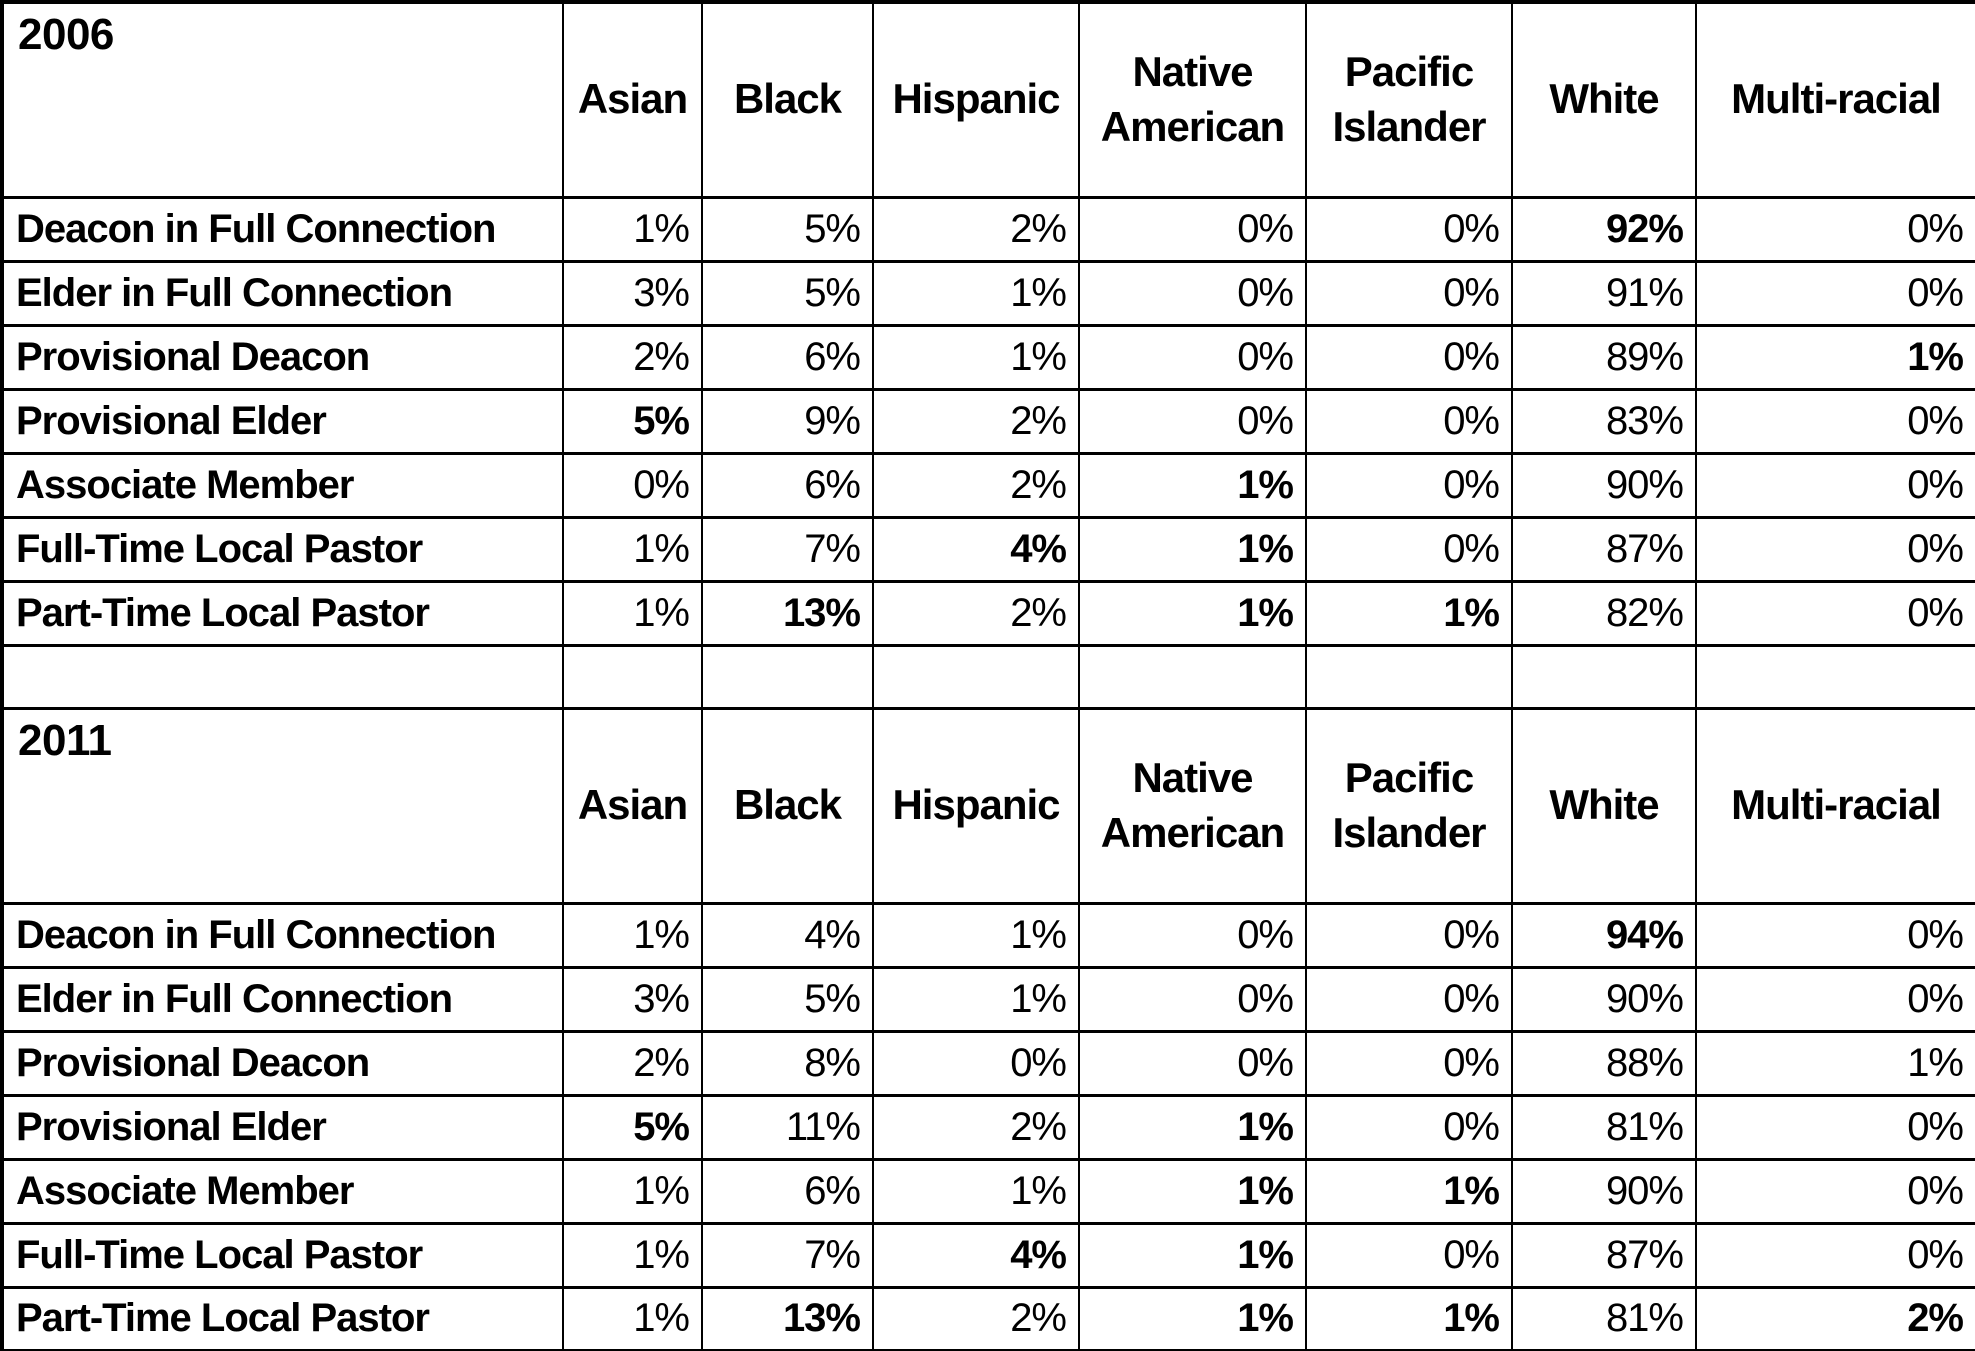 Image resolution: width=1975 pixels, height=1351 pixels. I want to click on table-row: Provisional Elder 5% 9% 2% 0% 0% 83% 0%, so click(988, 421).